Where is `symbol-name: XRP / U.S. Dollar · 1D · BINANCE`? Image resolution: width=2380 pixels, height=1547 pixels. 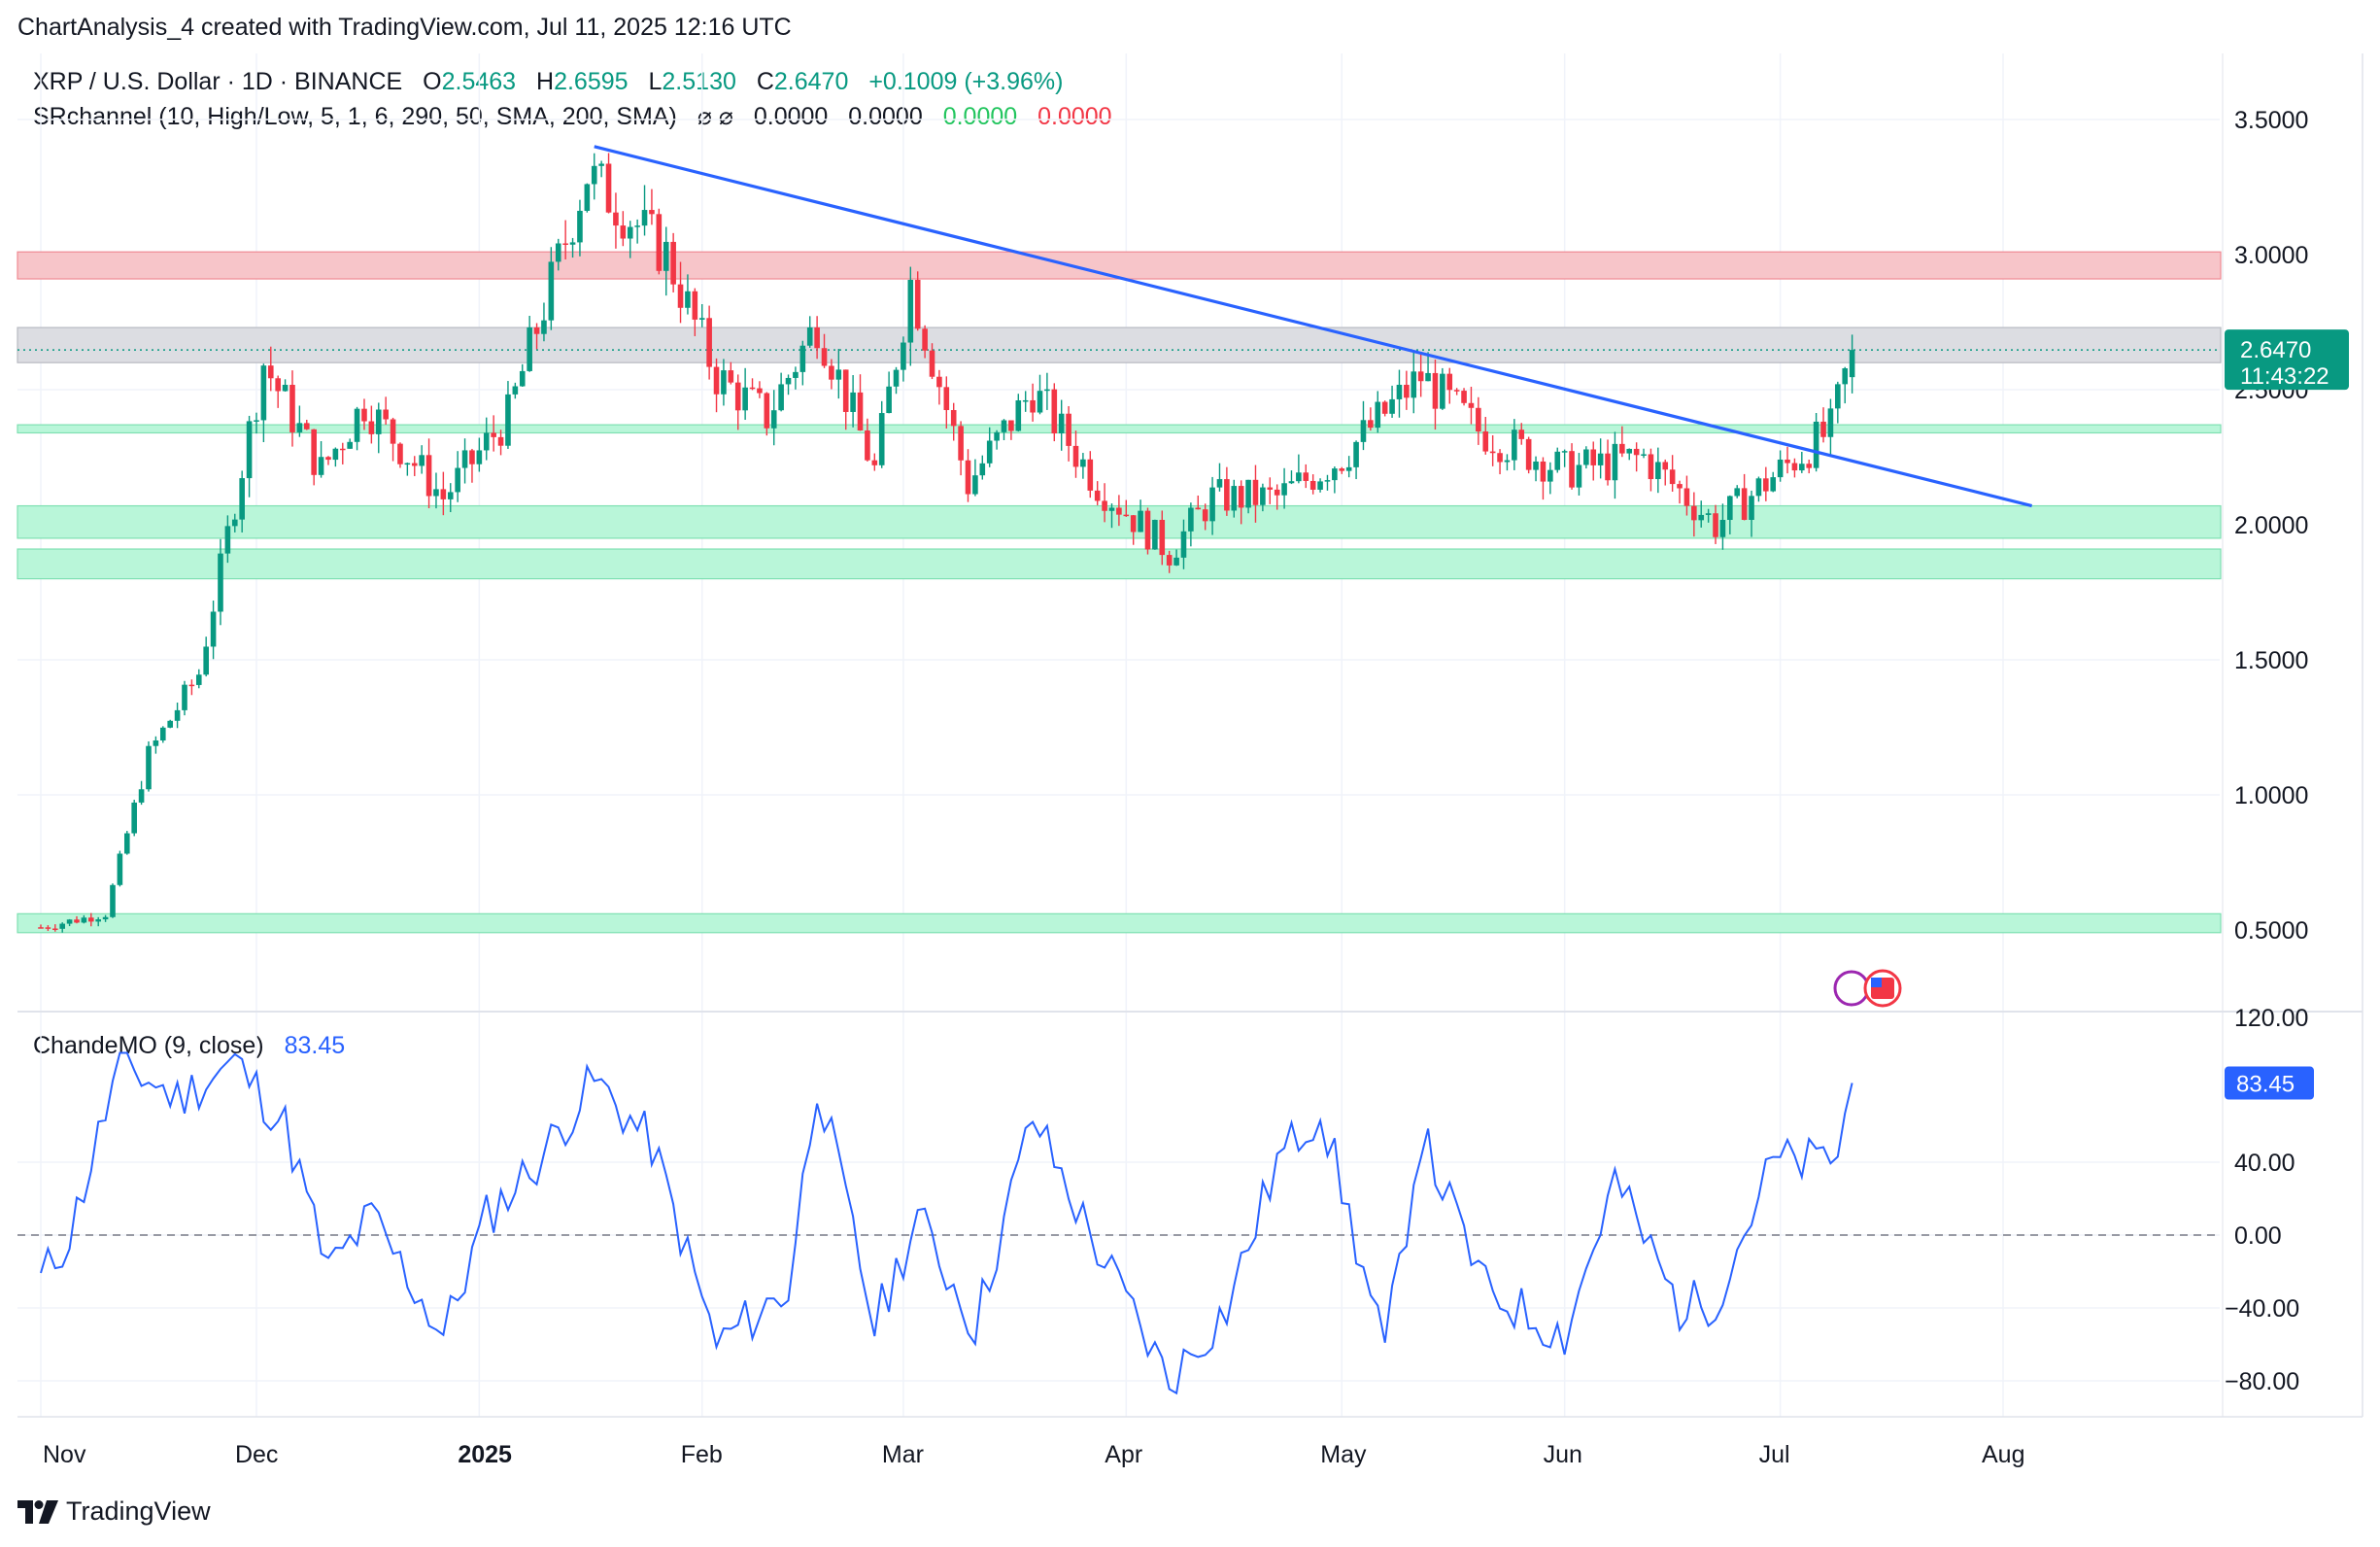
symbol-name: XRP / U.S. Dollar · 1D · BINANCE is located at coordinates (218, 81).